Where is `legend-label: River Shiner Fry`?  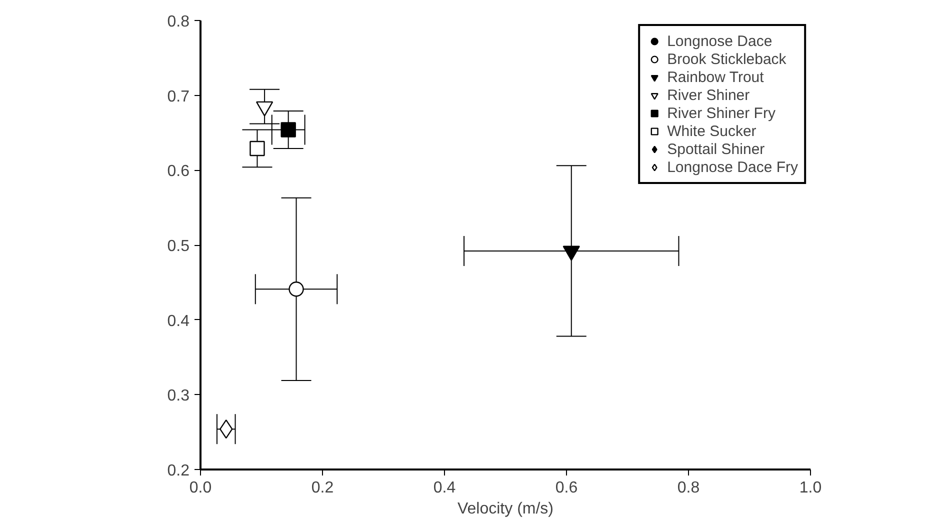
legend-label: River Shiner Fry is located at coordinates (721, 113).